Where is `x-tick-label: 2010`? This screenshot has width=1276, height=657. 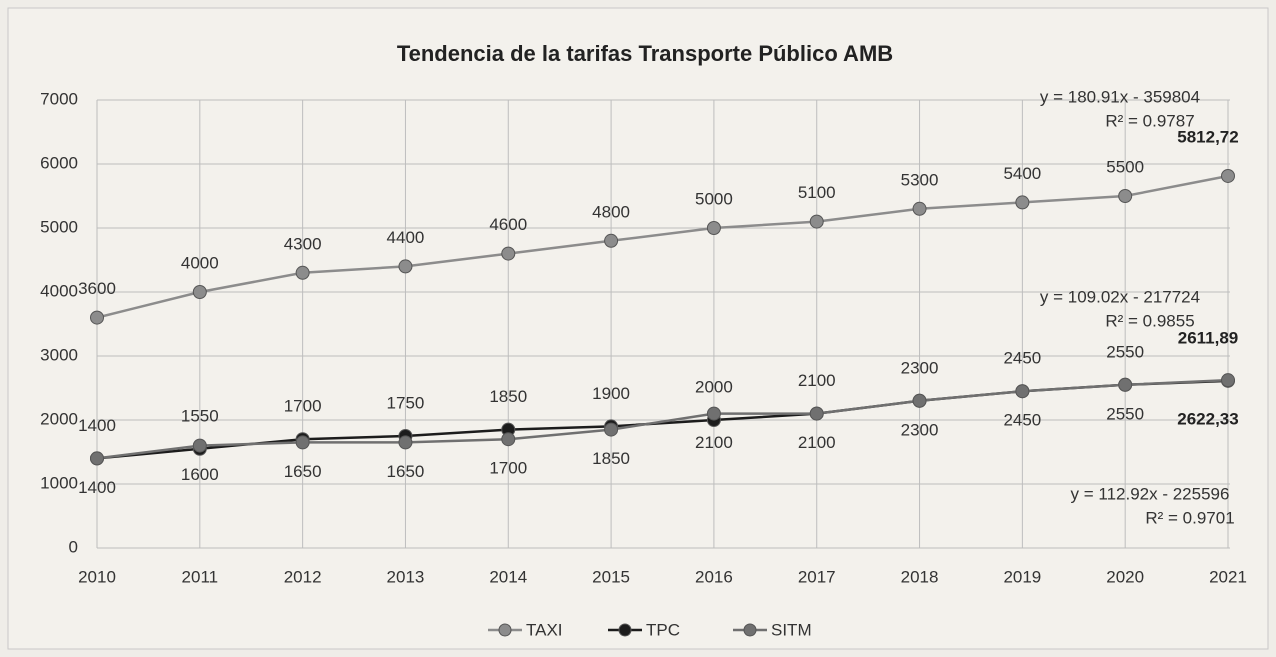 x-tick-label: 2010 is located at coordinates (97, 576).